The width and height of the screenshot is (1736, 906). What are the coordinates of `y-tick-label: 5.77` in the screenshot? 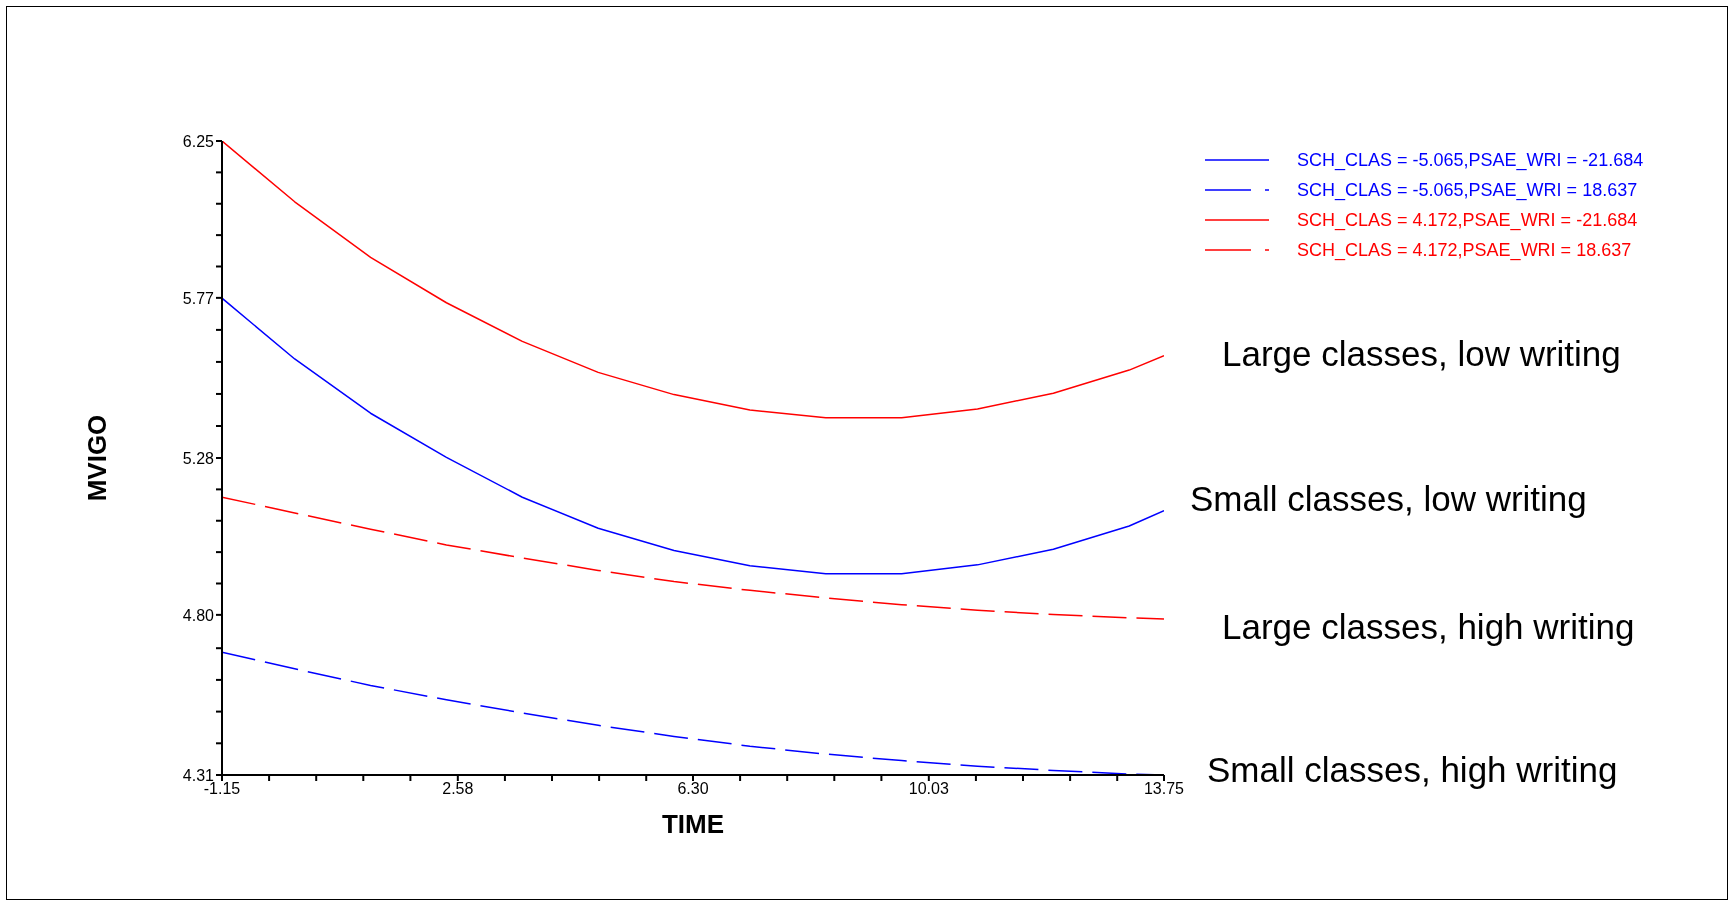 It's located at (198, 298).